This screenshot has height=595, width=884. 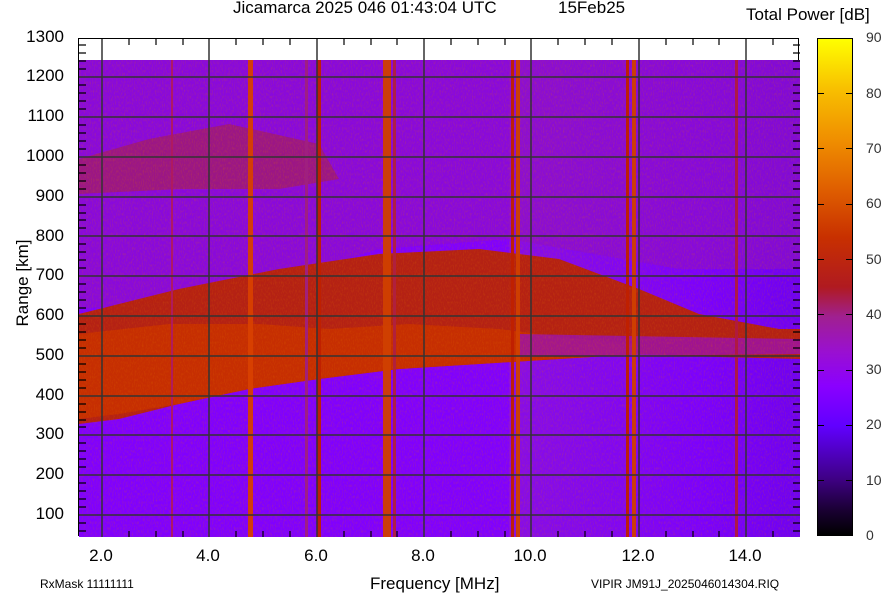 I want to click on y-axis-label: Range [km], so click(x=22, y=283).